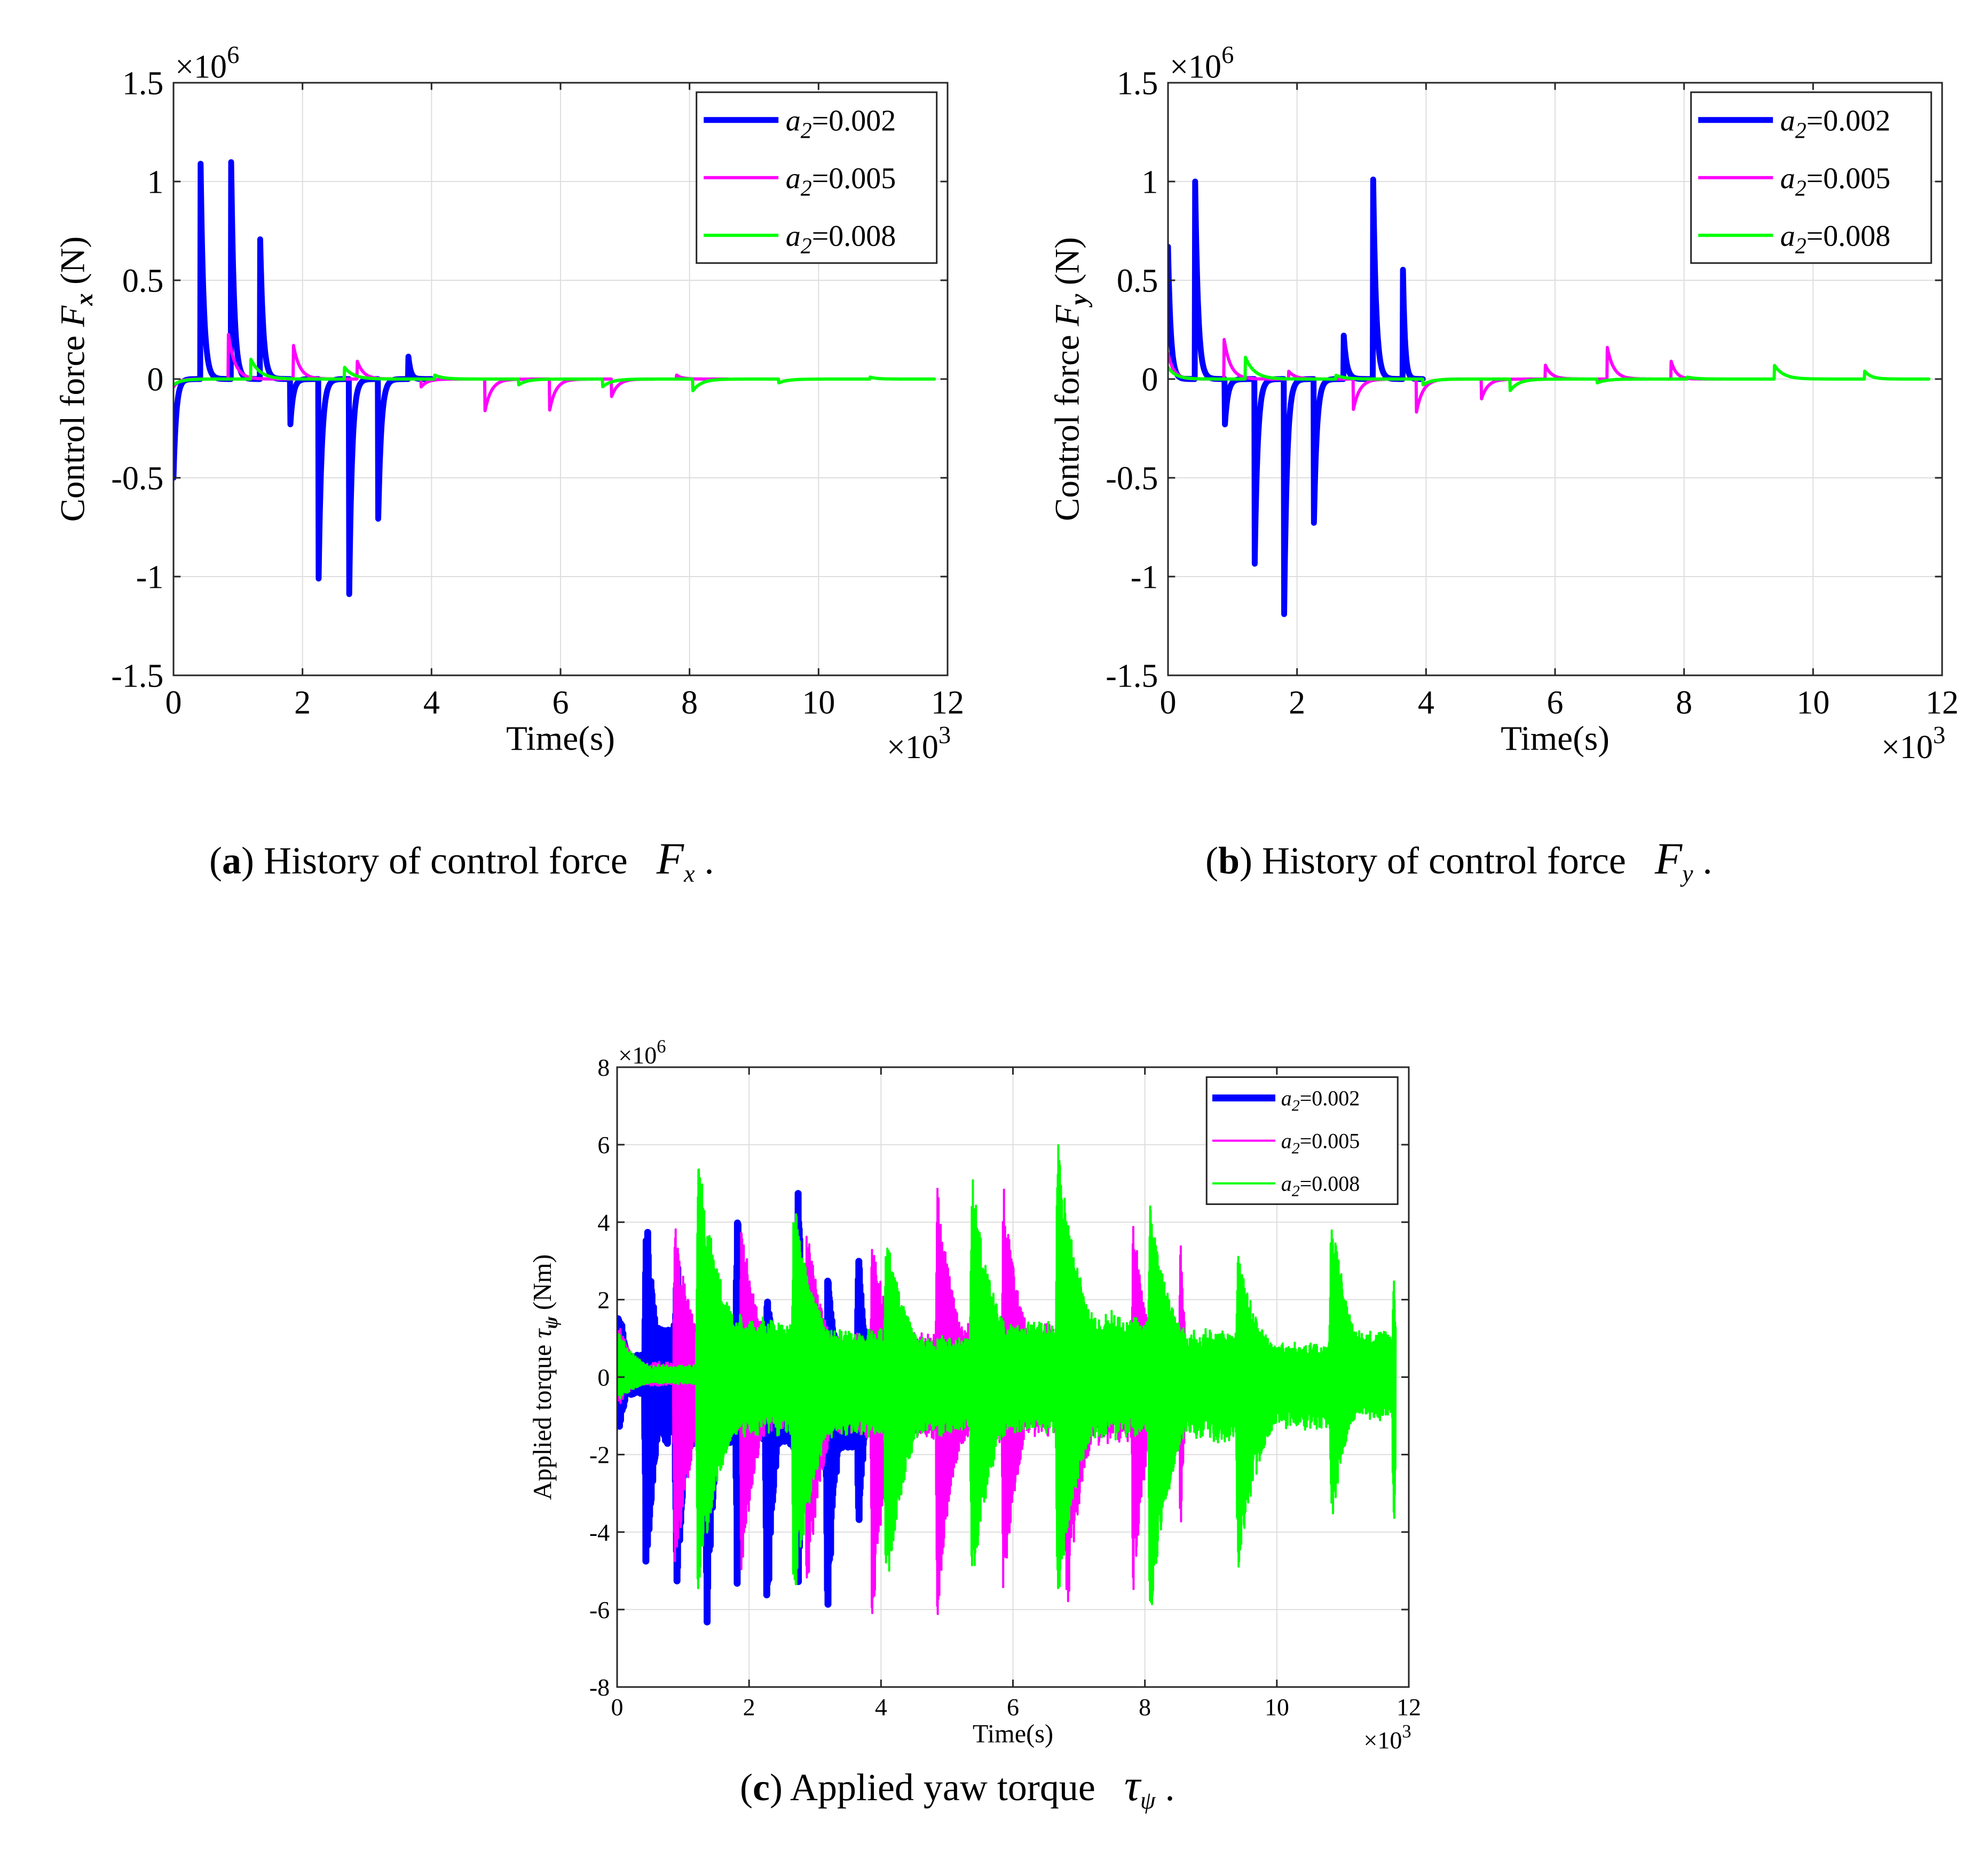 Image resolution: width=1988 pixels, height=1868 pixels. I want to click on caption-a-symbol: F, so click(670, 859).